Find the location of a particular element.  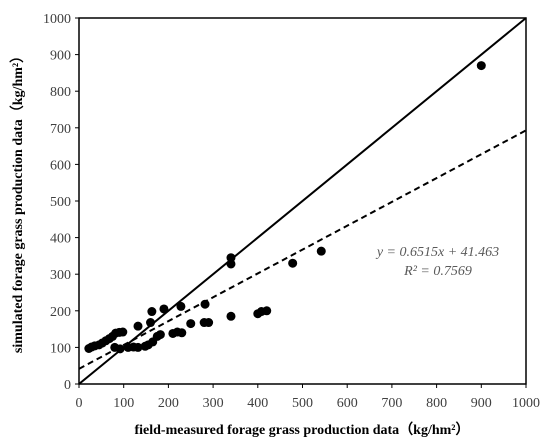

x-axis-ticks: 0 100 200 300 400 500 600 700 800 900 1000 is located at coordinates (308, 397).